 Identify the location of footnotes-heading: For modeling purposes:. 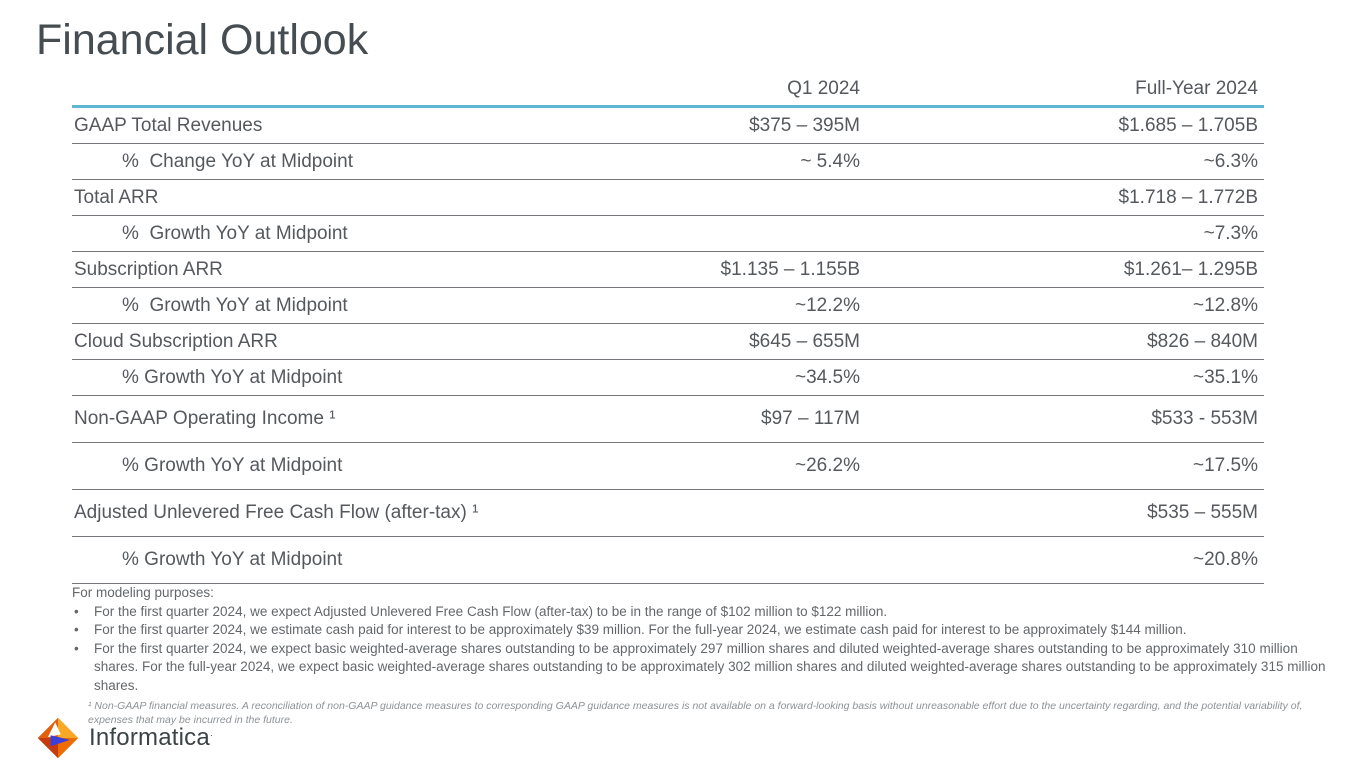
(143, 592).